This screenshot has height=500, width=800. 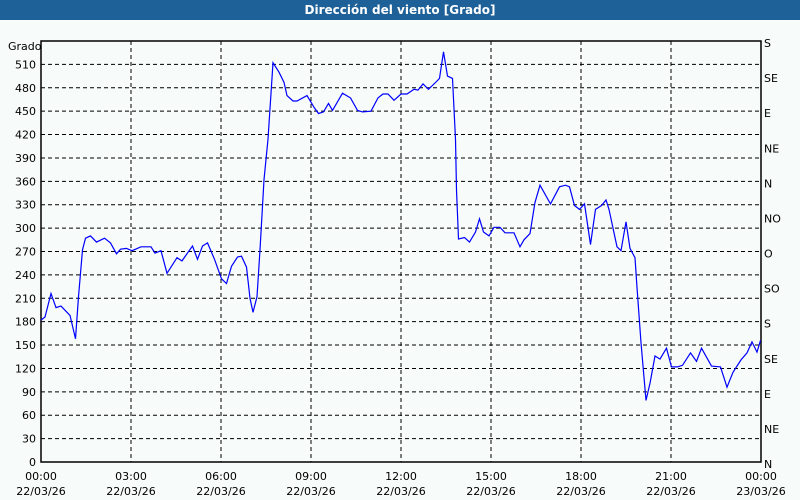 I want to click on y-tick-label: 90, so click(x=29, y=392).